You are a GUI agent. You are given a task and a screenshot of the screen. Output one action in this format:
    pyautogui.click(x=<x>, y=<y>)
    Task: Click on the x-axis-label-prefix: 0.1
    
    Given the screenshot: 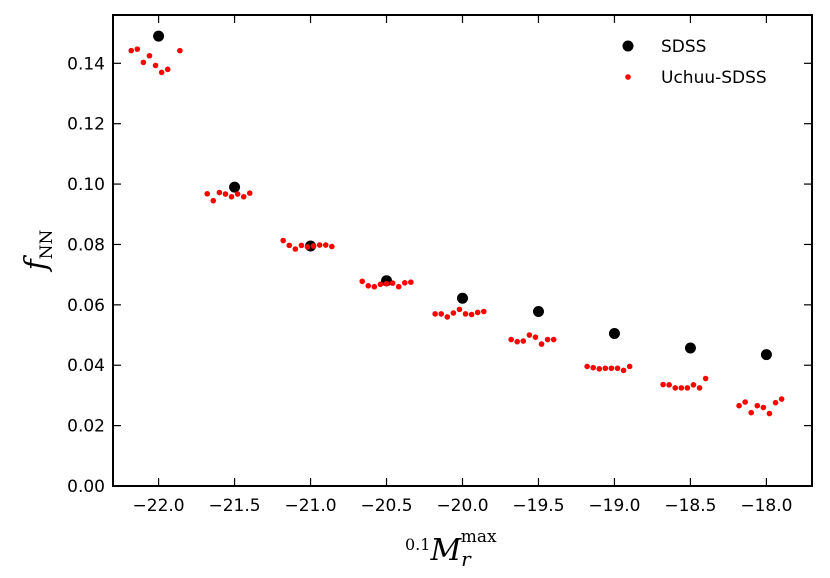 What is the action you would take?
    pyautogui.click(x=417, y=544)
    